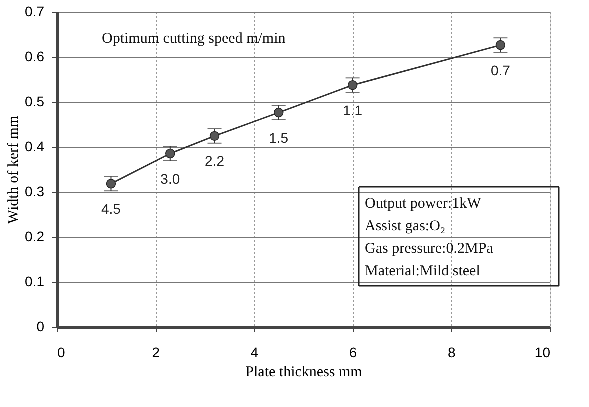 Image resolution: width=589 pixels, height=407 pixels. Describe the element at coordinates (500, 70) in the screenshot. I see `annotation: 0.7` at that location.